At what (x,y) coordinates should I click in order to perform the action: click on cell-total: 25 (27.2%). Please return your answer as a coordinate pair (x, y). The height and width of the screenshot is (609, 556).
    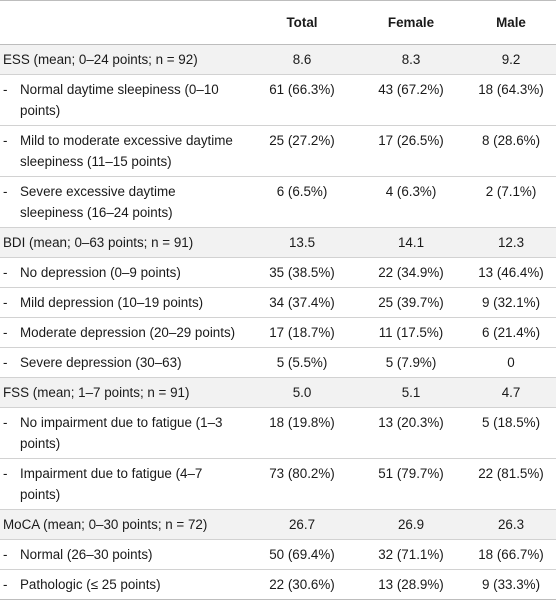
    Looking at the image, I should click on (302, 151).